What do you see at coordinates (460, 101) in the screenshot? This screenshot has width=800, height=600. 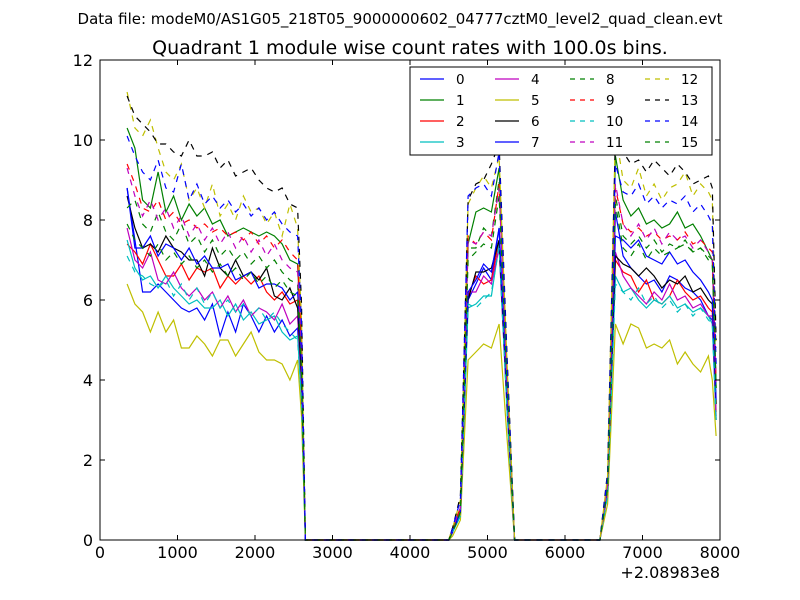 I see `legend-label-1: 1` at bounding box center [460, 101].